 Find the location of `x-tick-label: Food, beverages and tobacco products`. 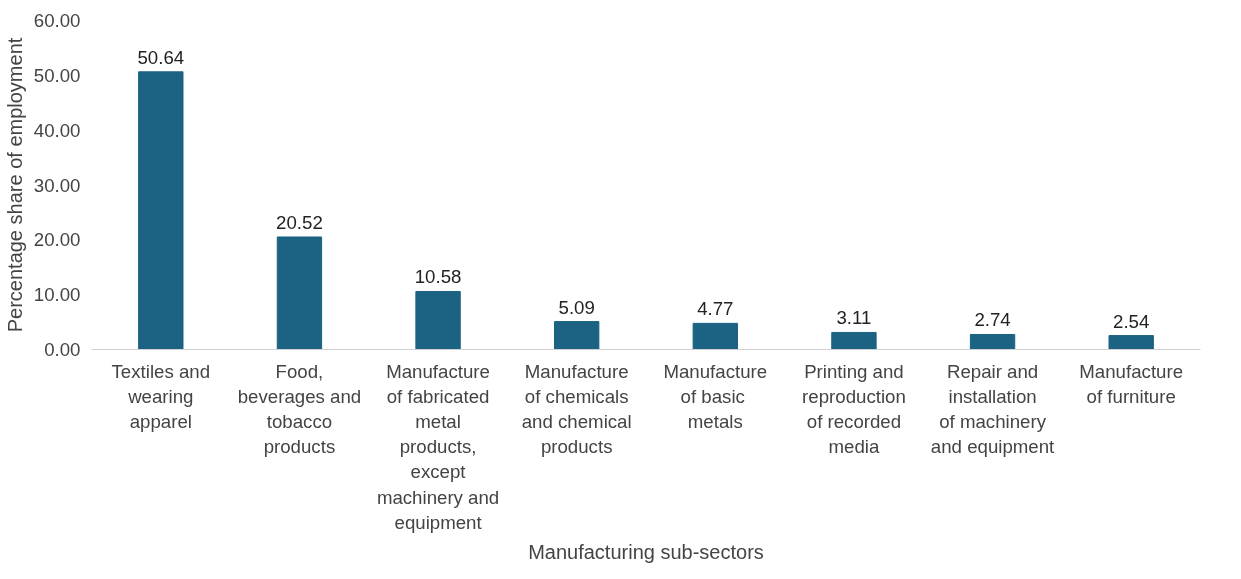

x-tick-label: Food, beverages and tobacco products is located at coordinates (299, 409).